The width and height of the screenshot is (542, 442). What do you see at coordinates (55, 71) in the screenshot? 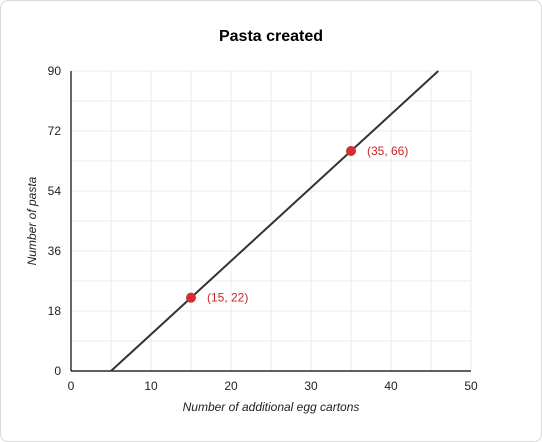
I see `y-tick-label: 90` at bounding box center [55, 71].